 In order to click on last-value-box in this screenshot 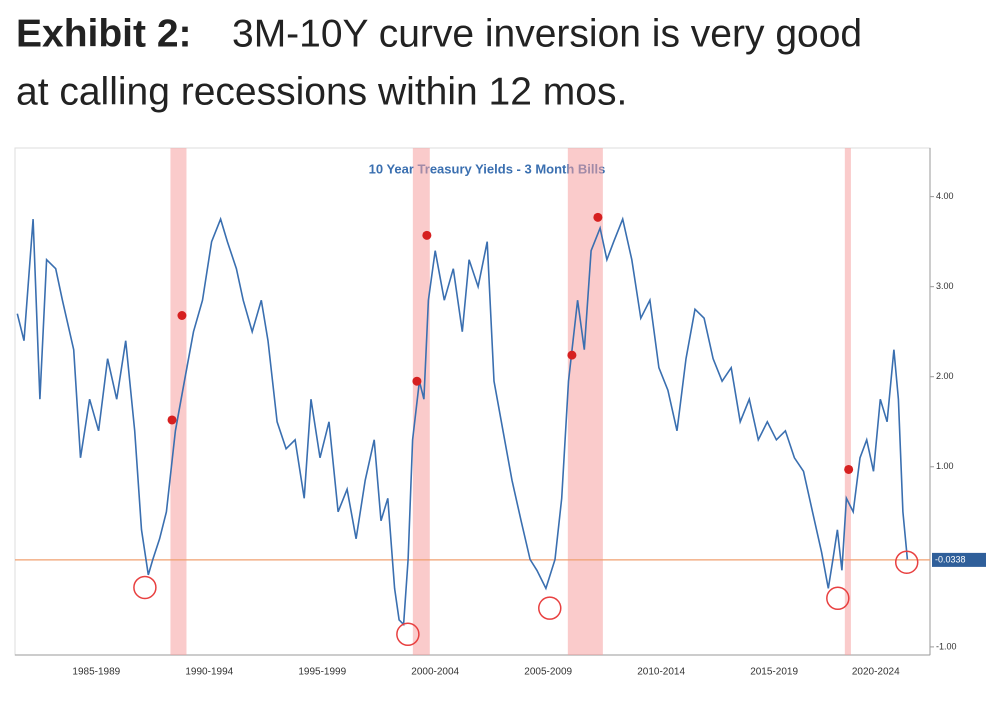, I will do `click(959, 559)`.